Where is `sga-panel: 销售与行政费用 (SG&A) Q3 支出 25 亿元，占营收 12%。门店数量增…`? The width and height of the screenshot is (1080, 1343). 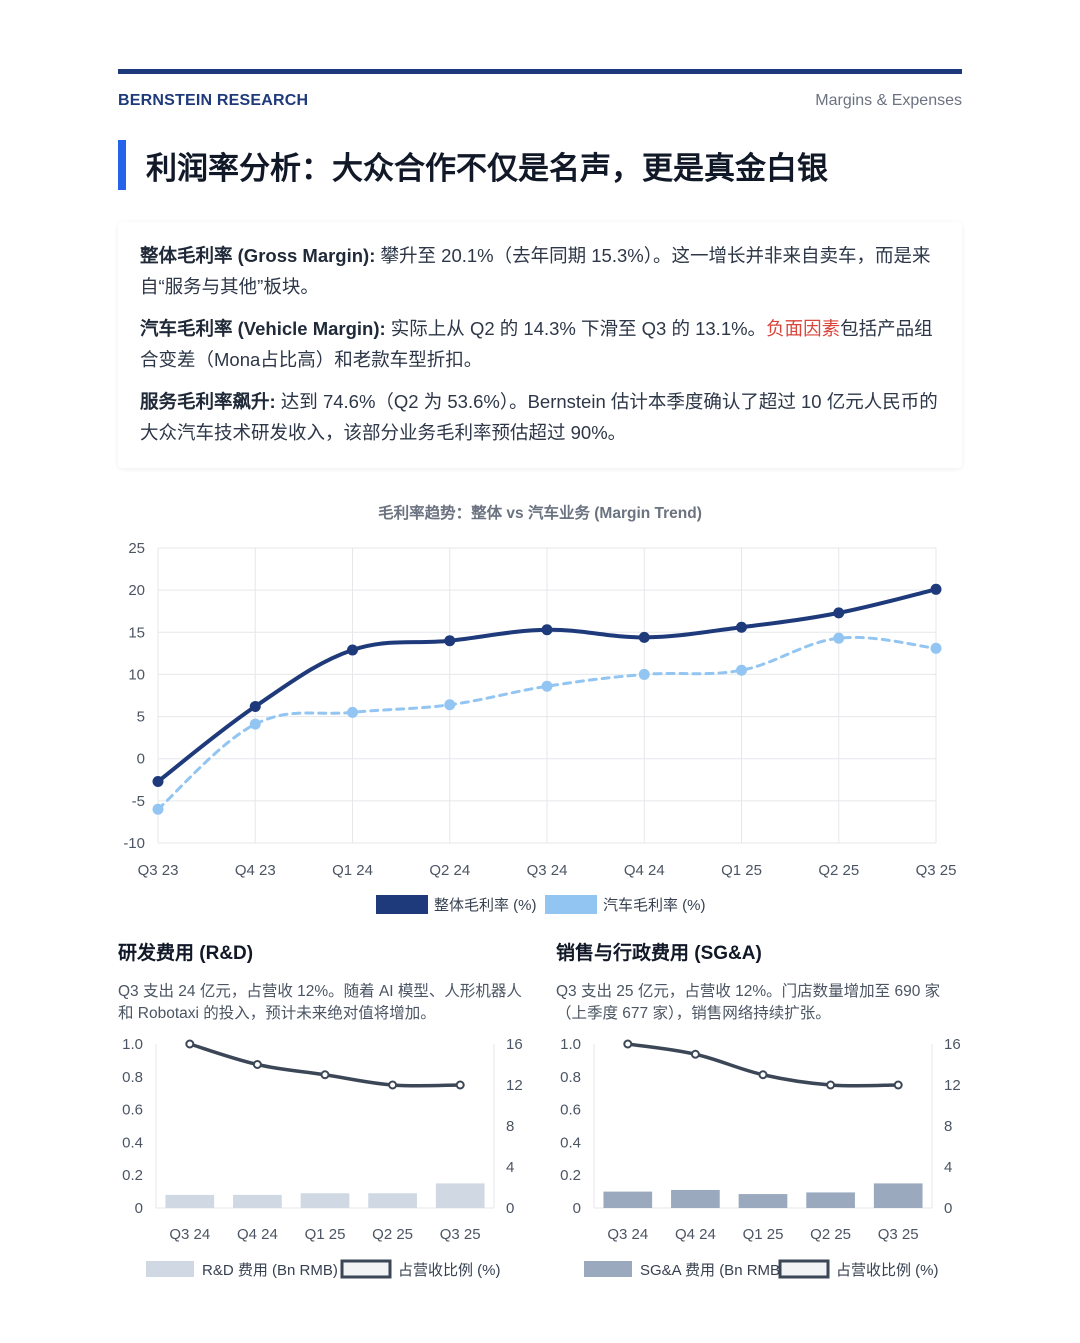 sga-panel: 销售与行政费用 (SG&A) Q3 支出 25 亿元，占营收 12%。门店数量增… is located at coordinates (761, 1108).